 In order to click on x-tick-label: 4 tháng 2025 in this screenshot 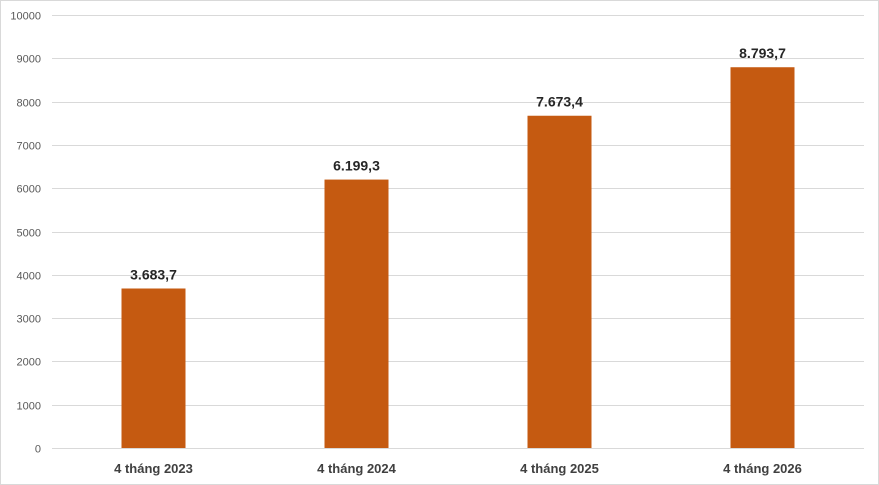, I will do `click(559, 468)`.